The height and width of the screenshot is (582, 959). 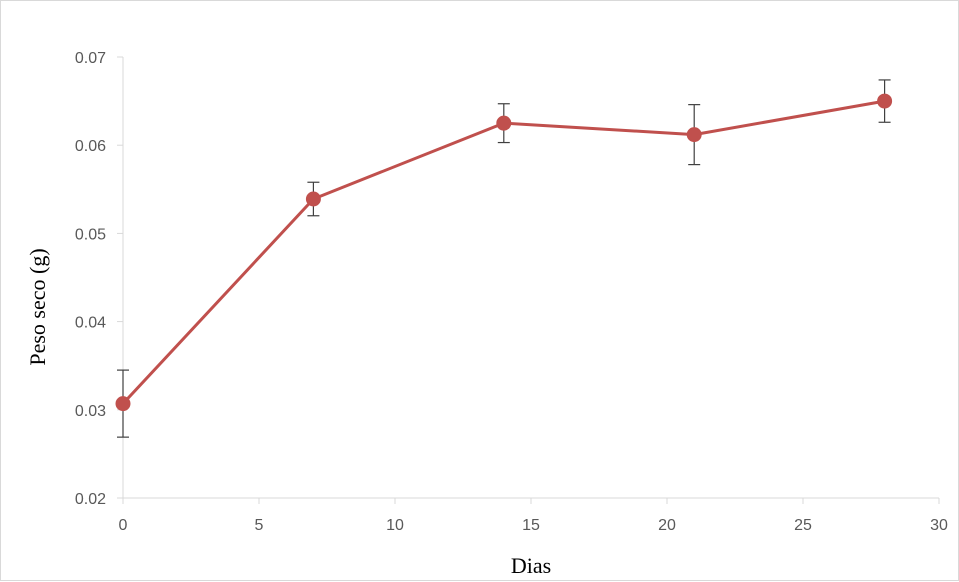 I want to click on x-tick-label: 25, so click(x=803, y=525).